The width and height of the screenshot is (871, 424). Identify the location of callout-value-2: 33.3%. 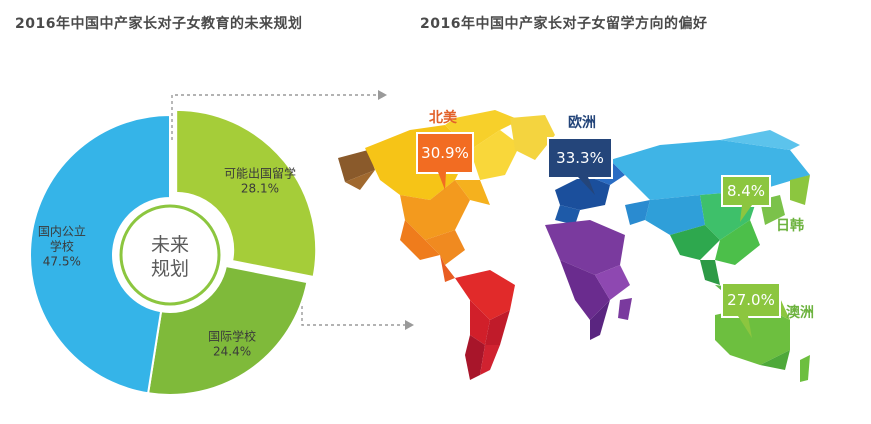
(580, 158).